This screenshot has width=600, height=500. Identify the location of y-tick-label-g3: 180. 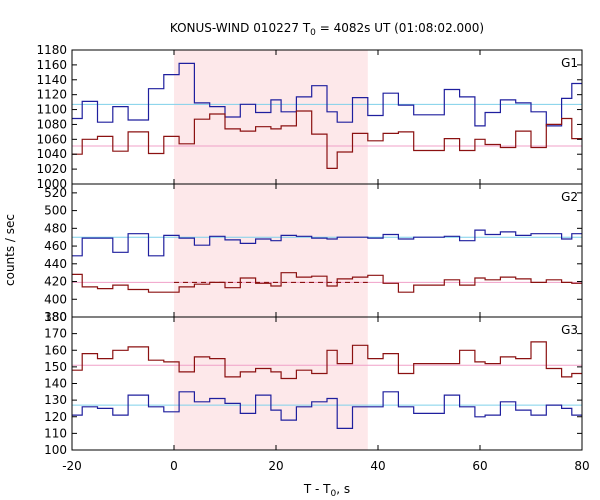
(55, 317).